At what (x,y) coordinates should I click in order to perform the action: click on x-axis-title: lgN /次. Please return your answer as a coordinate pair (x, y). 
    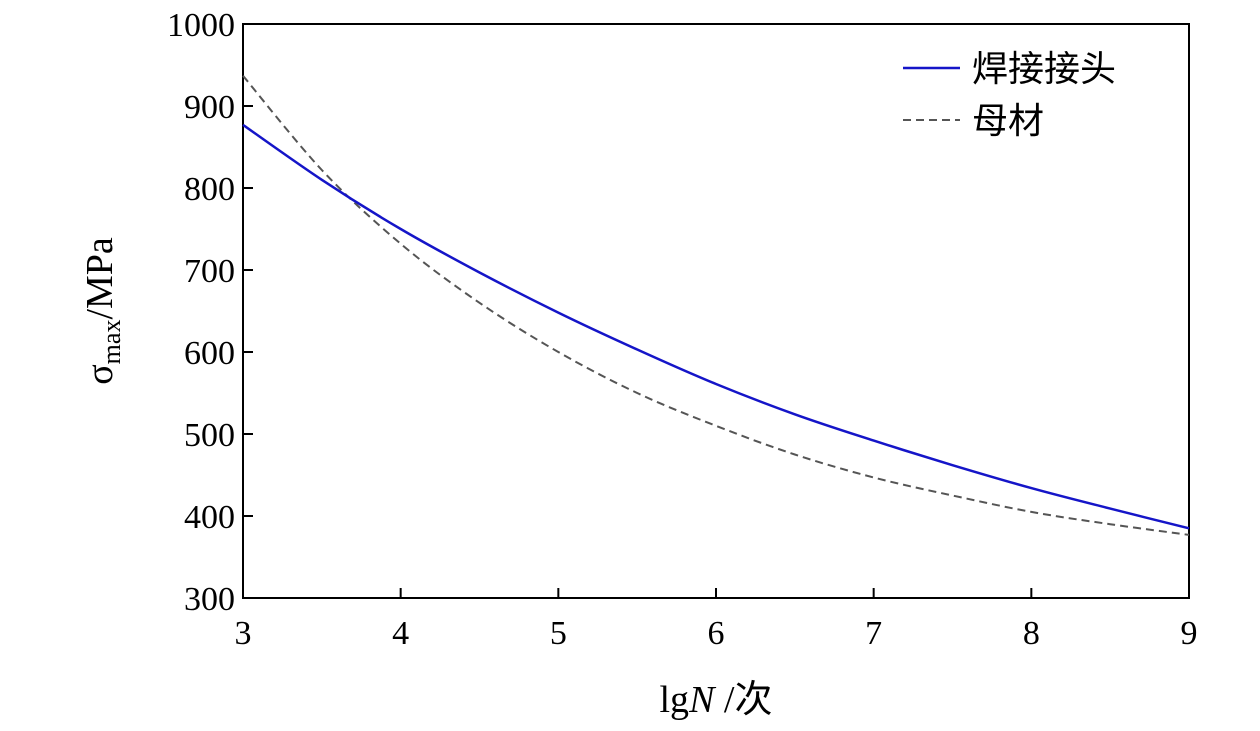
    Looking at the image, I should click on (716, 700).